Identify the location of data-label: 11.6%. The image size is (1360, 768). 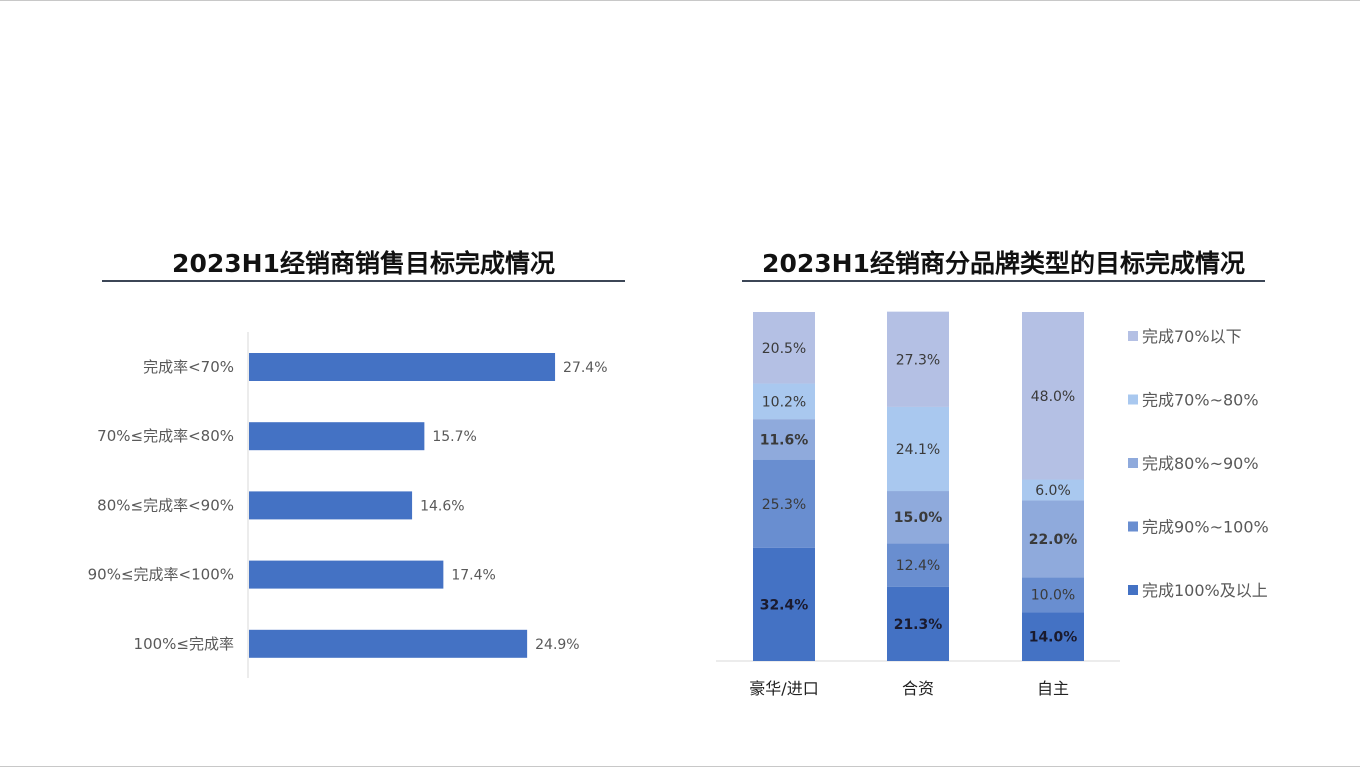
(784, 440).